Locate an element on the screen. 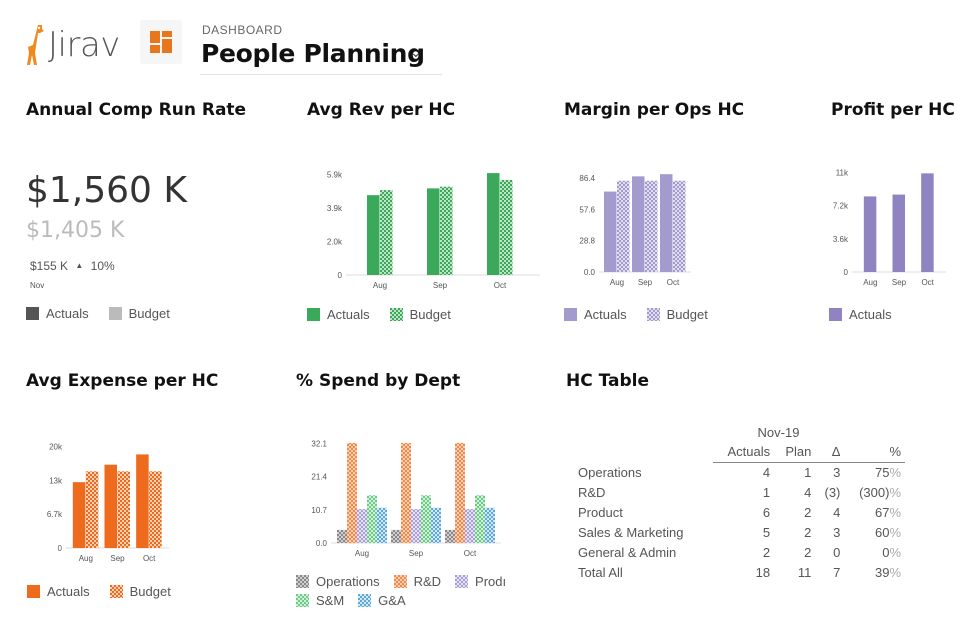  expense-legend: Actuals Budget is located at coordinates (99, 591).